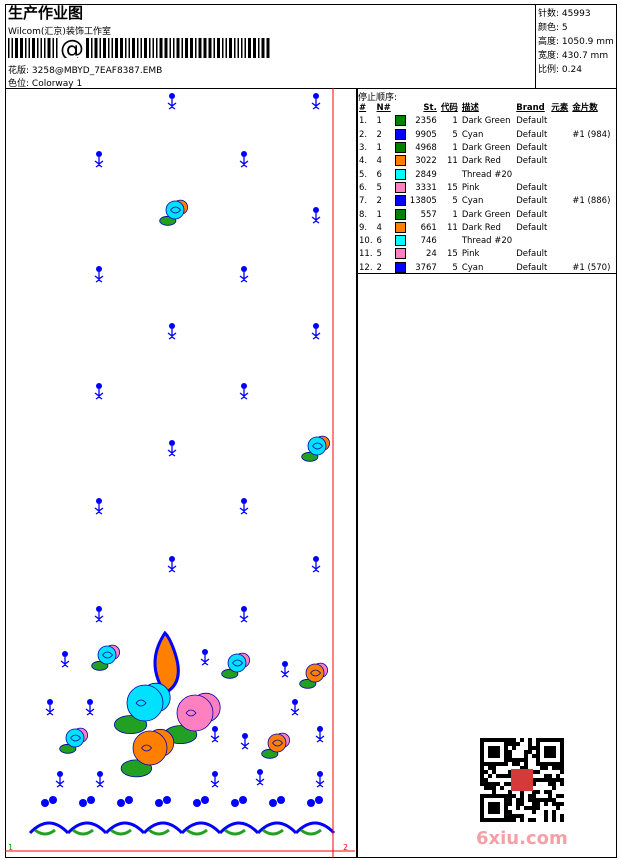  Describe the element at coordinates (379, 254) in the screenshot. I see `needle: 5` at that location.